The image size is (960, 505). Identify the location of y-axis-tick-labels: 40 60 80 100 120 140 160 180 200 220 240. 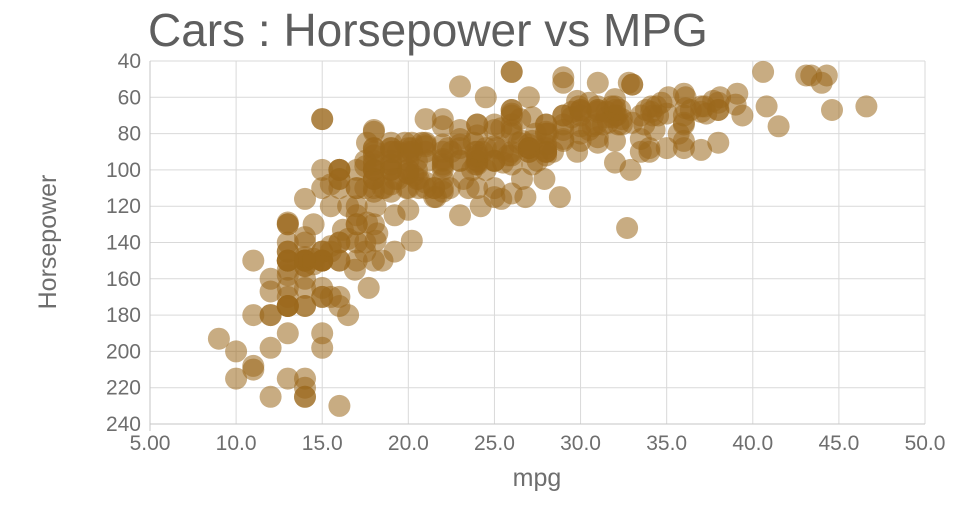
(123, 243).